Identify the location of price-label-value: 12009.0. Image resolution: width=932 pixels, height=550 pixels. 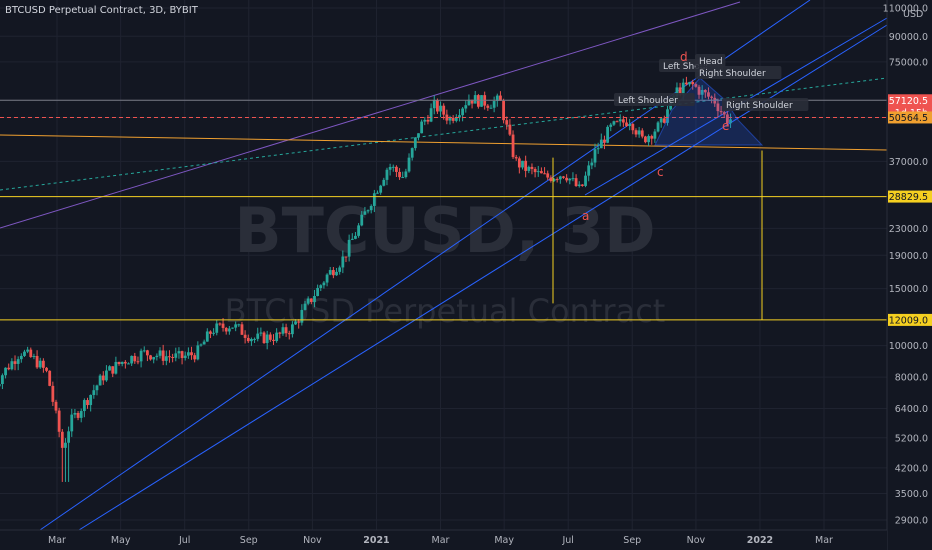
(908, 320).